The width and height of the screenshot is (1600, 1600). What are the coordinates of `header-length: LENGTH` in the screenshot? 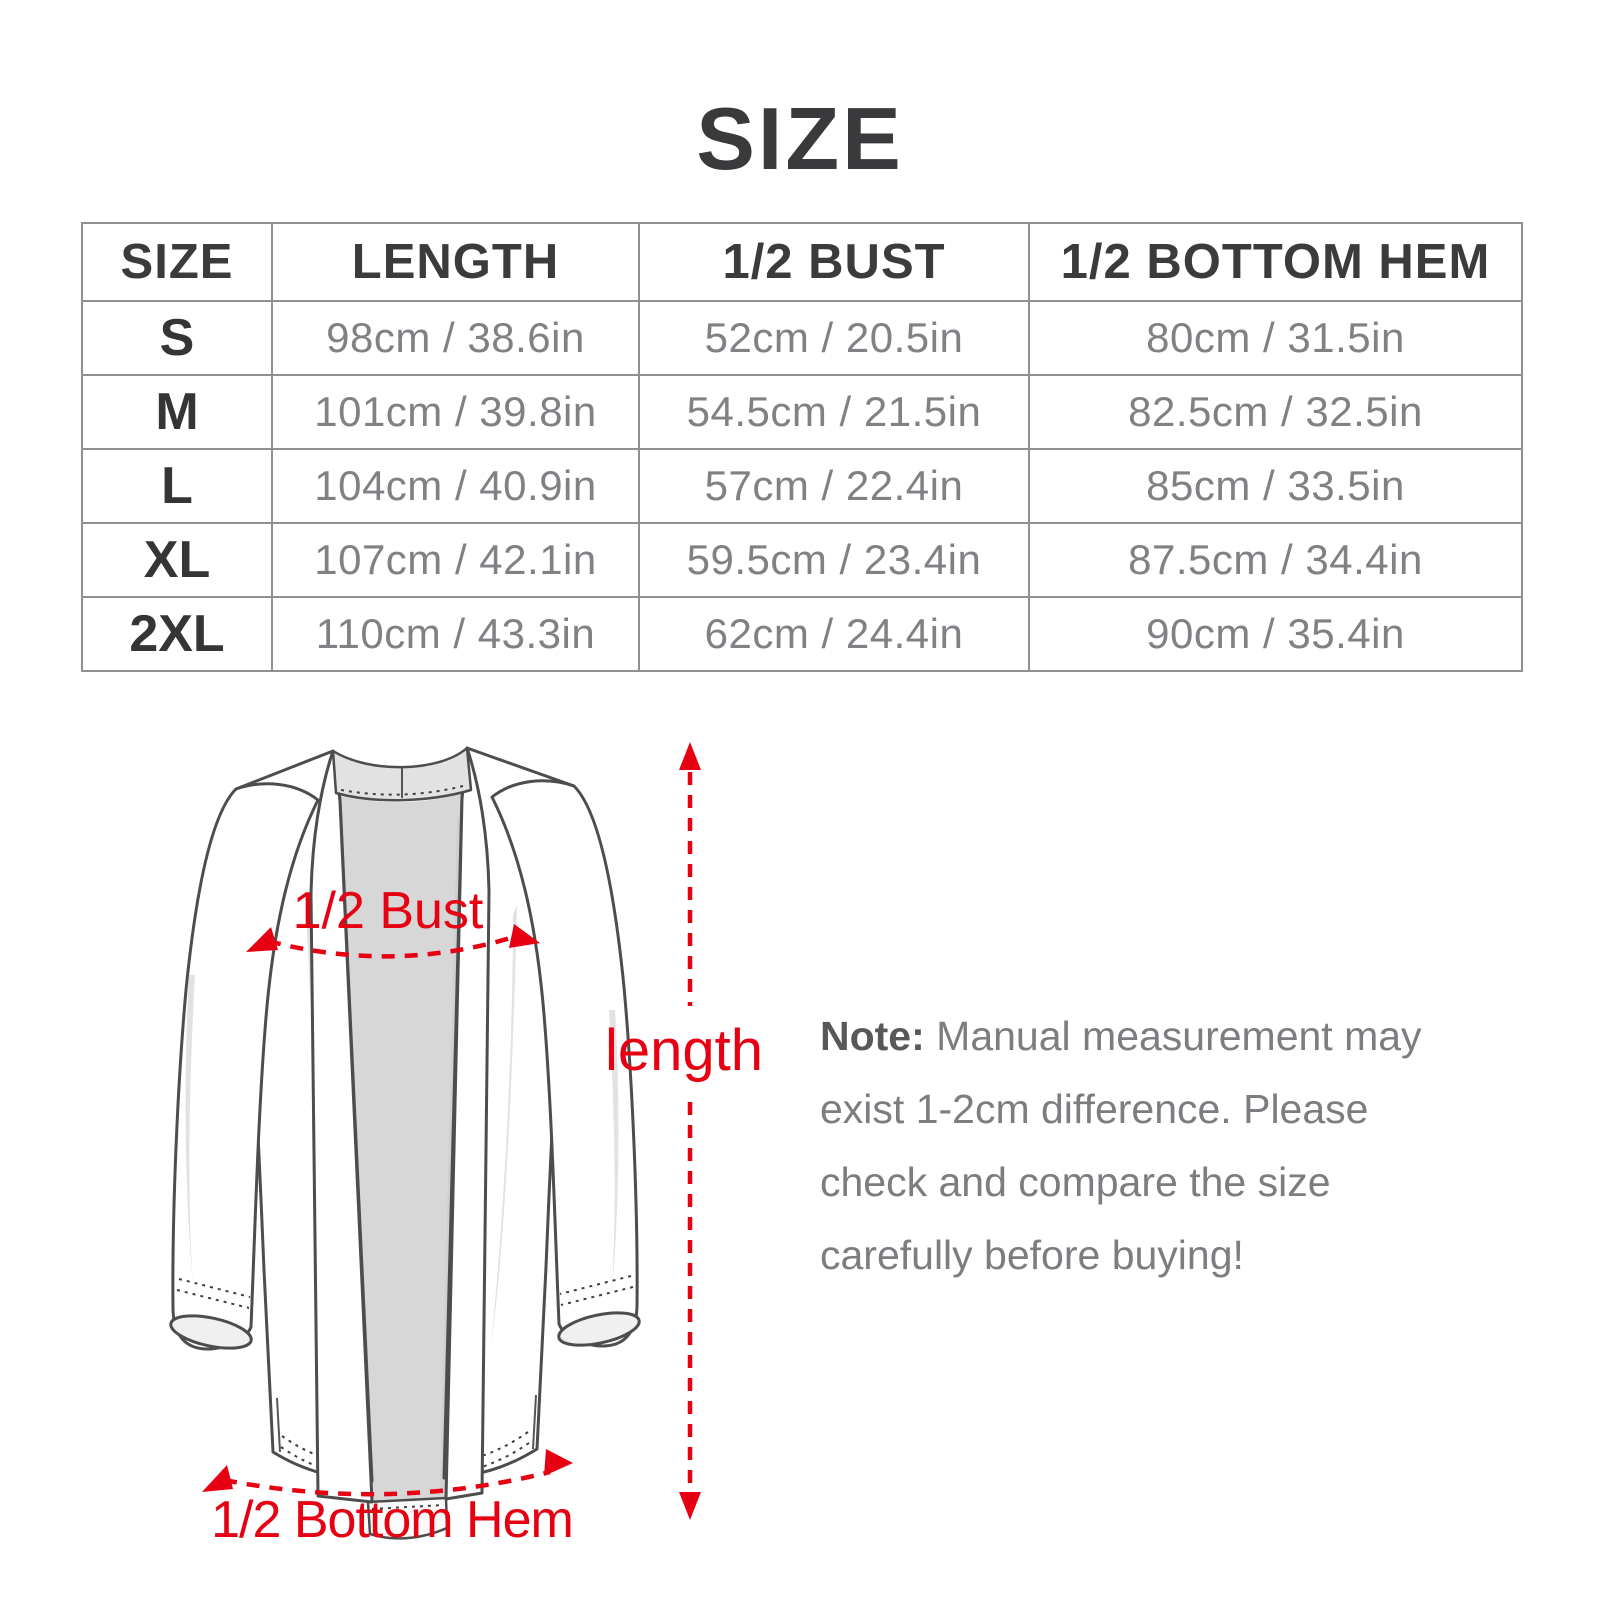 It's located at (455, 262).